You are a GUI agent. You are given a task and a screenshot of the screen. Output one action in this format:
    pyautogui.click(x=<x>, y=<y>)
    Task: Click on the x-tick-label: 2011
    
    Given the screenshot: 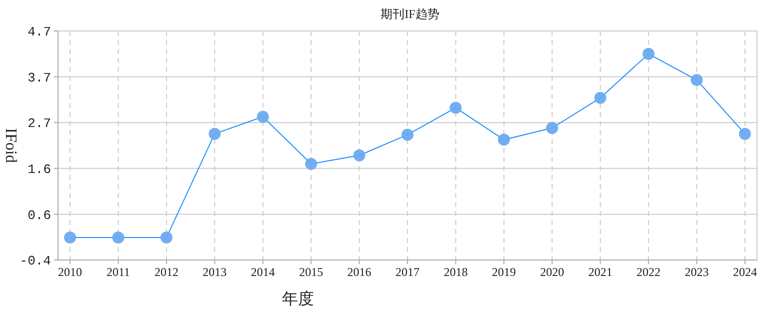 What is the action you would take?
    pyautogui.click(x=118, y=272)
    